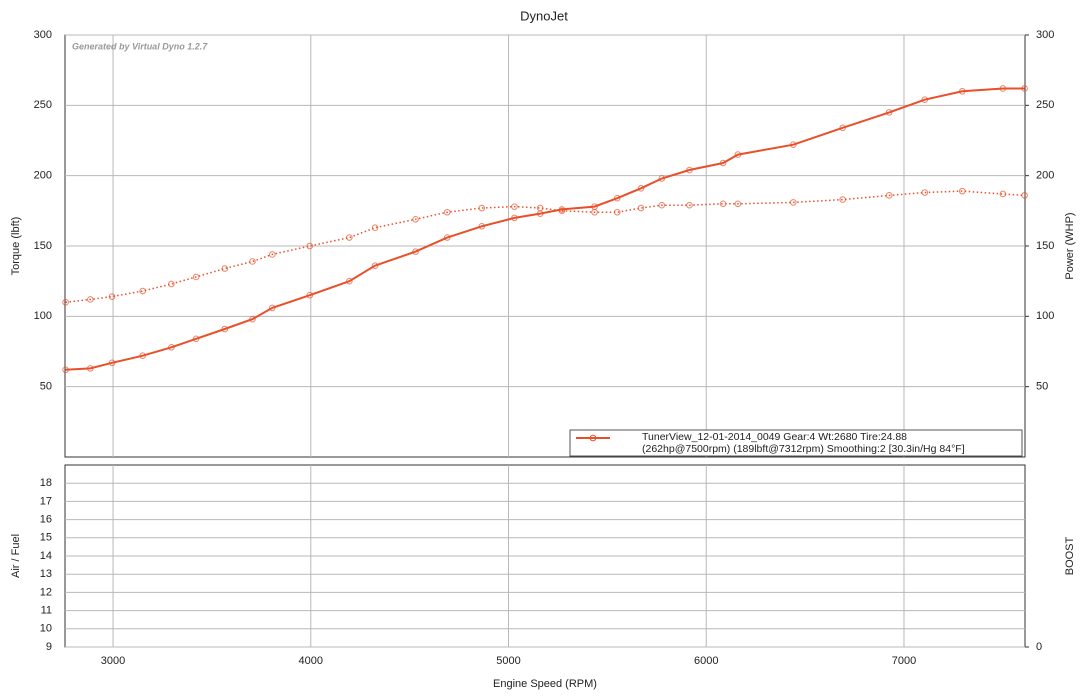  I want to click on y-tick-label: 14, so click(46, 556).